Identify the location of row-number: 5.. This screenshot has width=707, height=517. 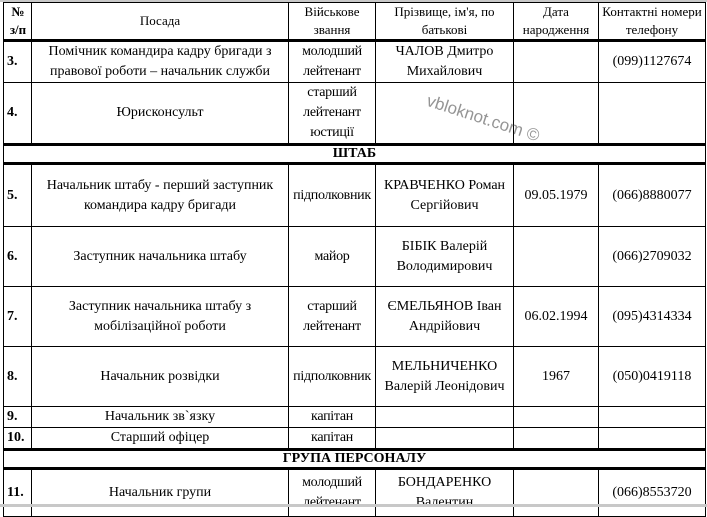
(17, 195).